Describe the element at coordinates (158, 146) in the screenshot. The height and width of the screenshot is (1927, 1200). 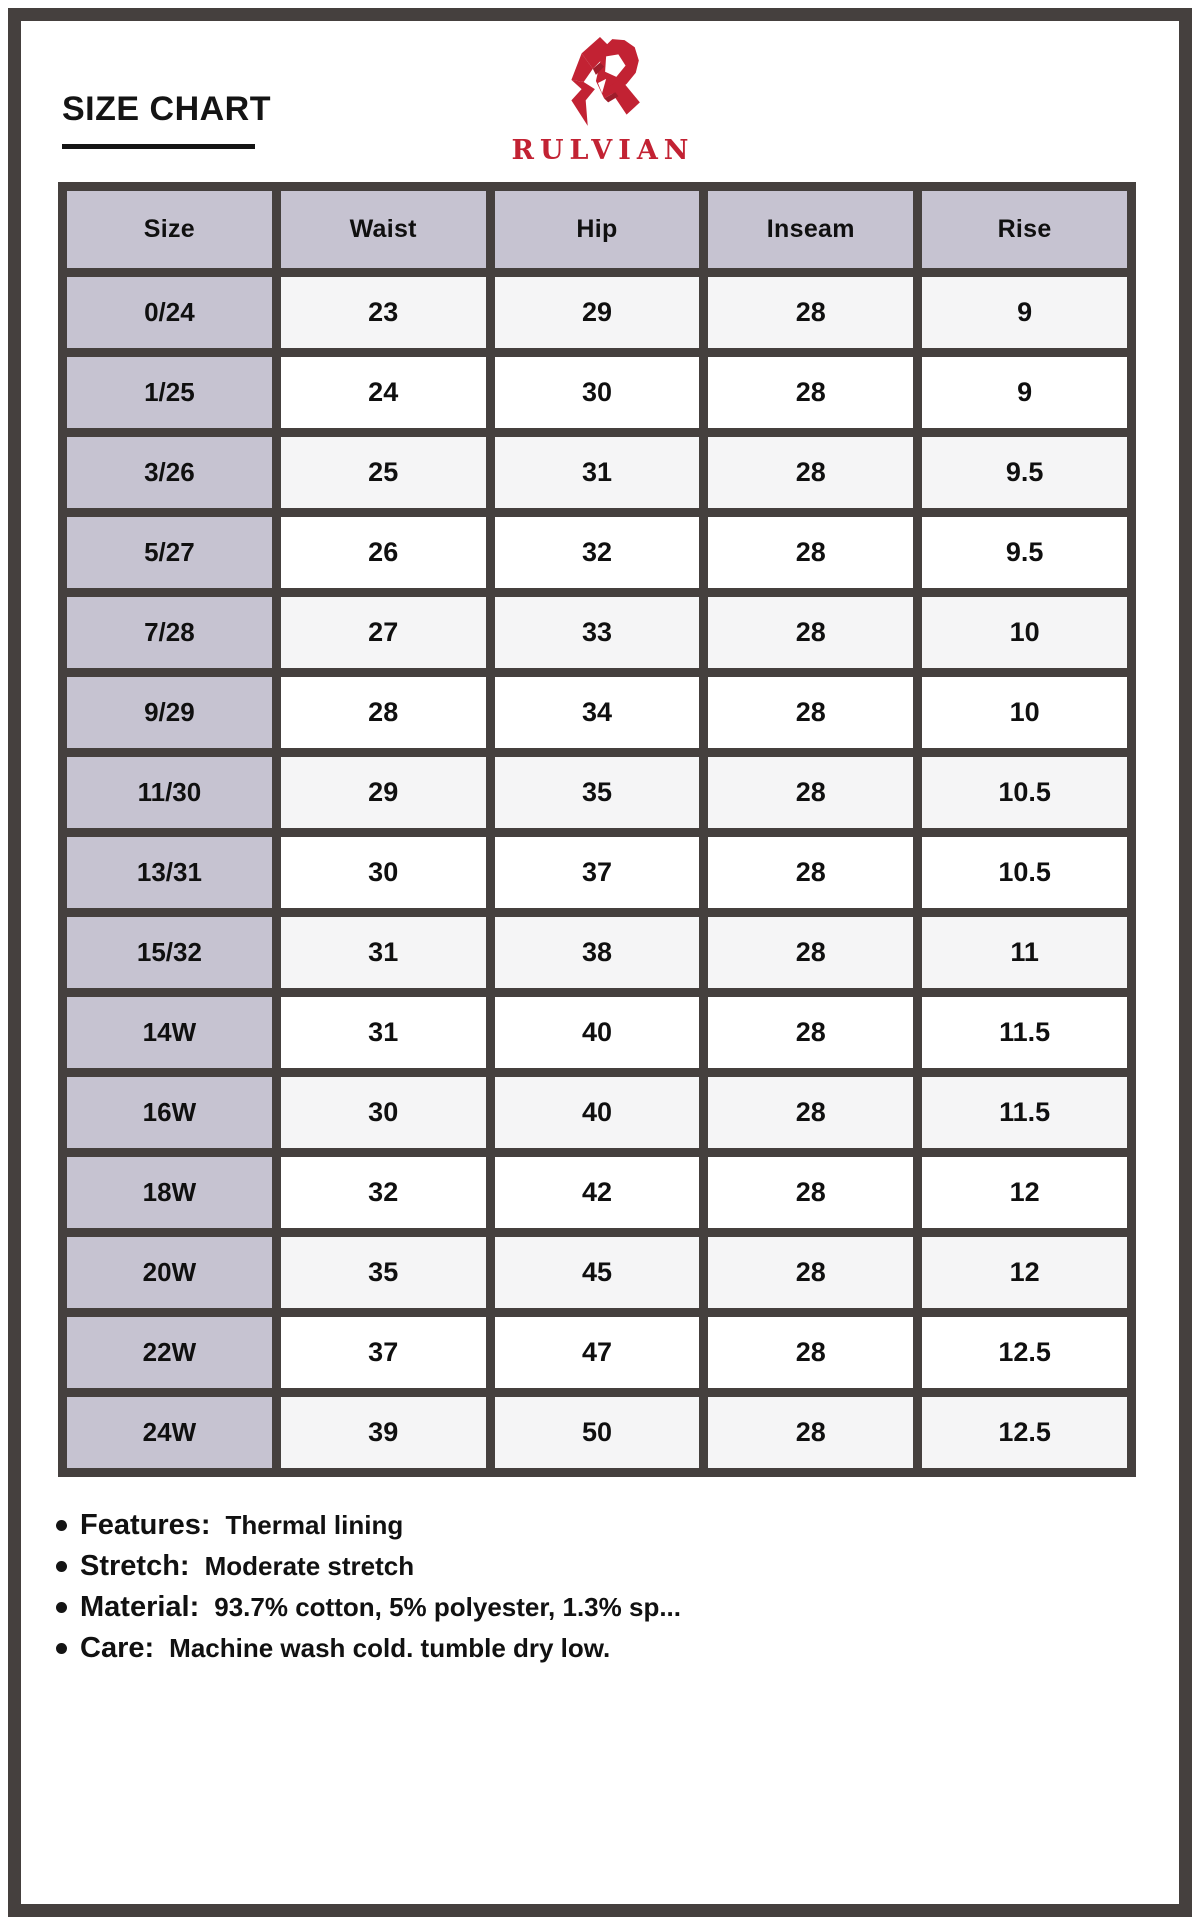
I see `title-underline` at that location.